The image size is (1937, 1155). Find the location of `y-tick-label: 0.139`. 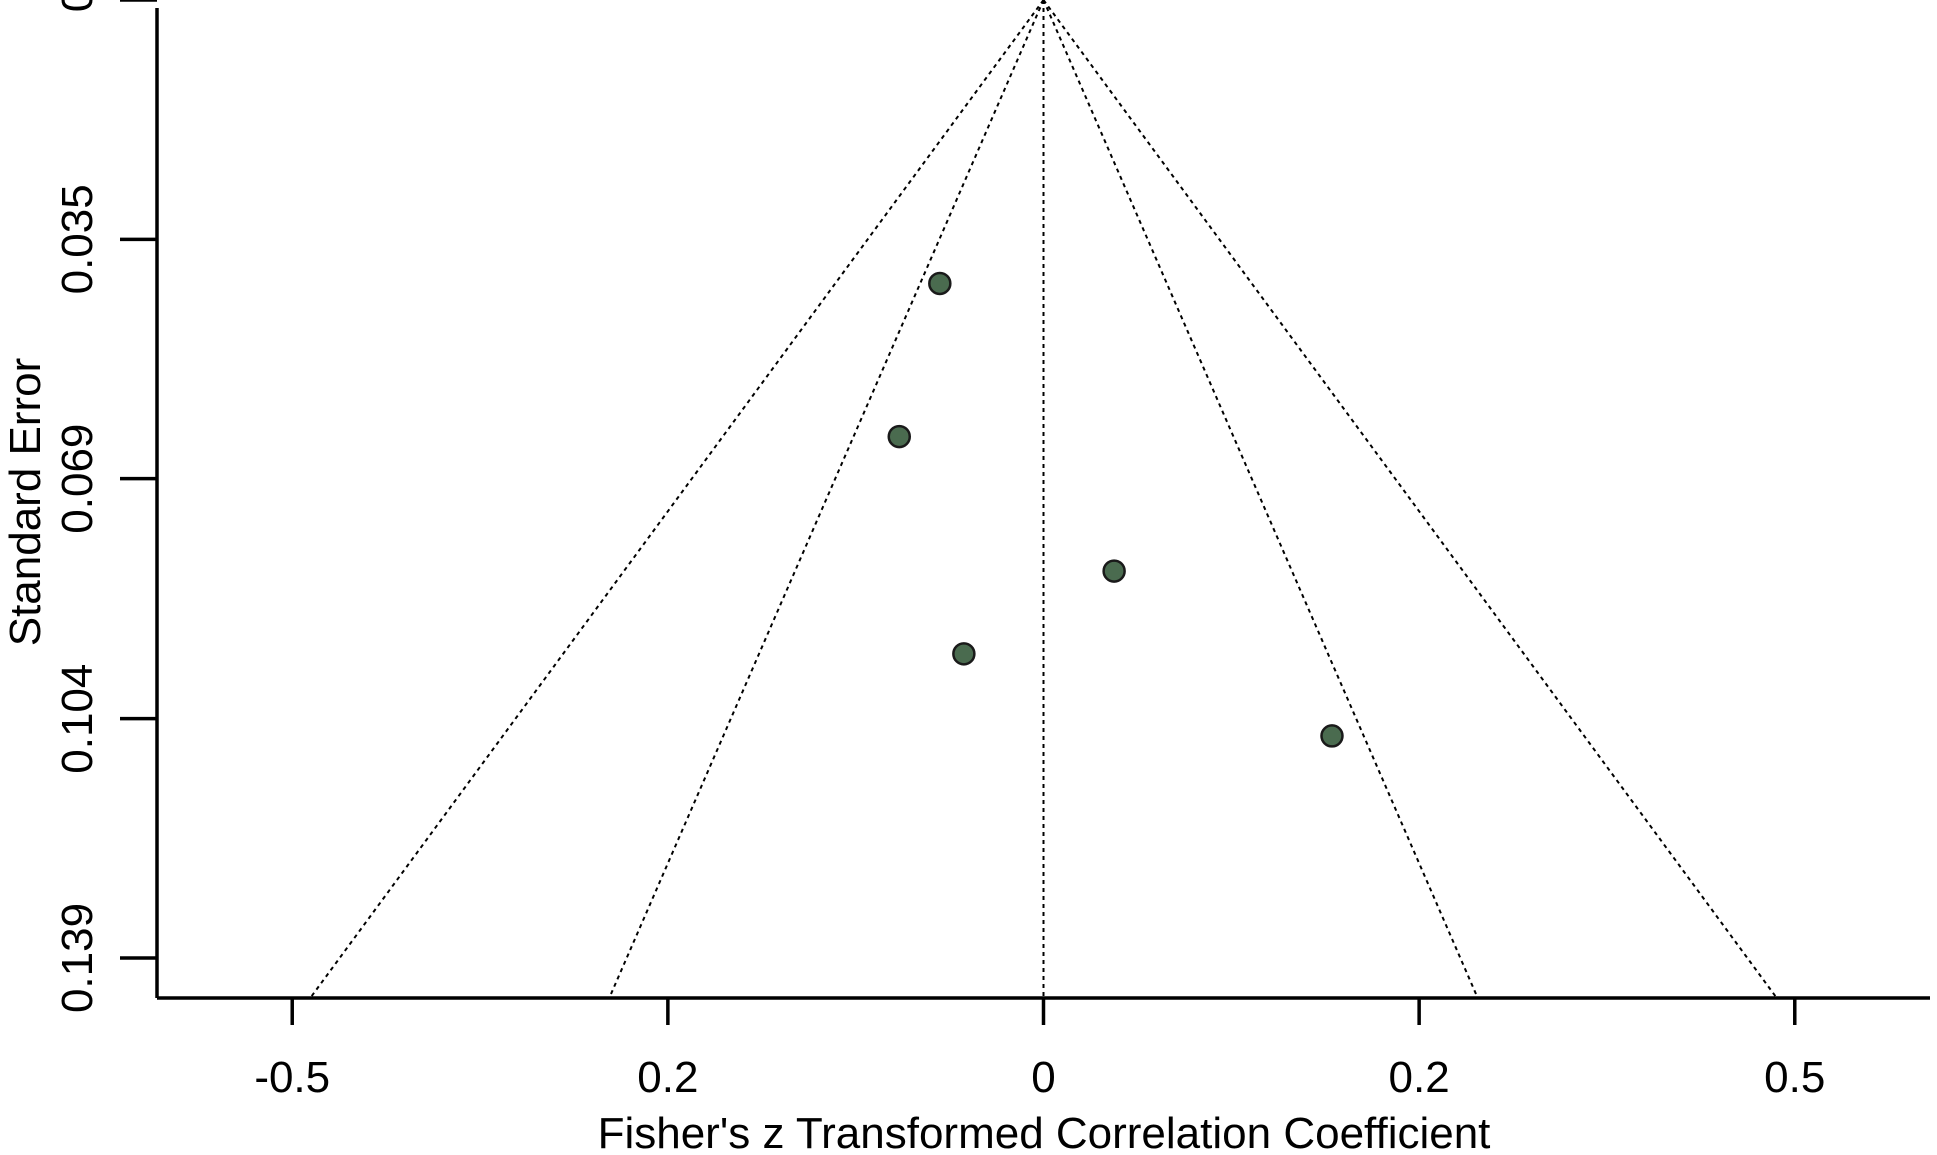

y-tick-label: 0.139 is located at coordinates (77, 958).